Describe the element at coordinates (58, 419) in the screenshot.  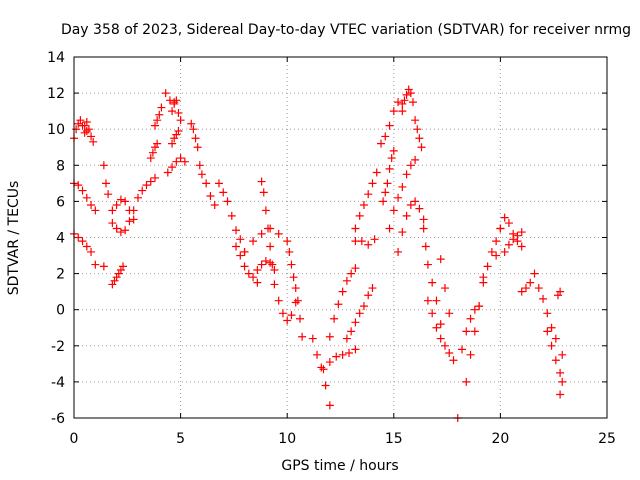
I see `y-tick-label: -6` at that location.